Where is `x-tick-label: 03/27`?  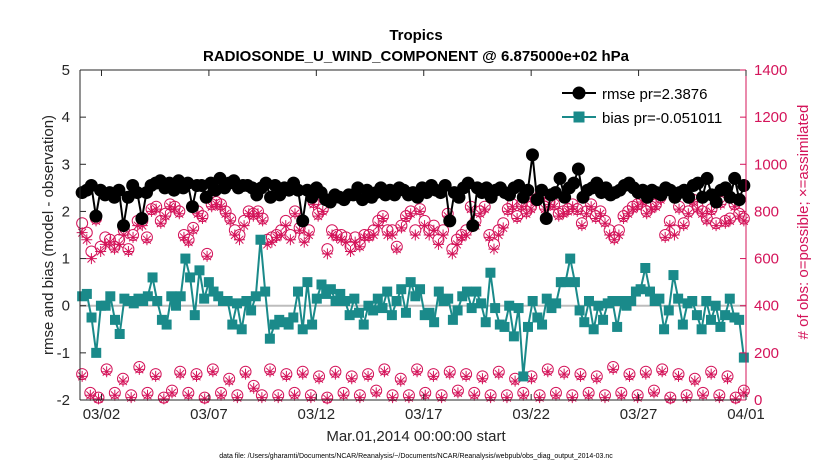
x-tick-label: 03/27 is located at coordinates (639, 414).